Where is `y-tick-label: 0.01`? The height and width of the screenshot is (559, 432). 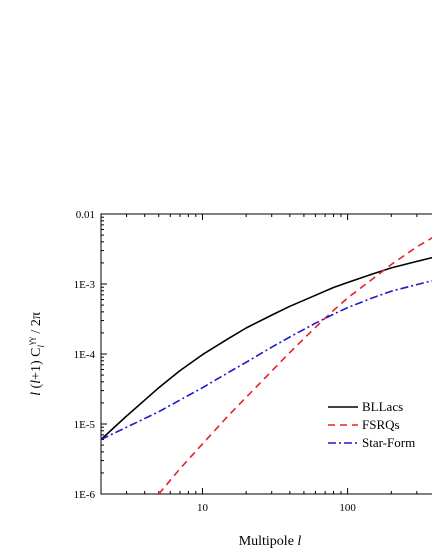
y-tick-label: 0.01 is located at coordinates (85, 215).